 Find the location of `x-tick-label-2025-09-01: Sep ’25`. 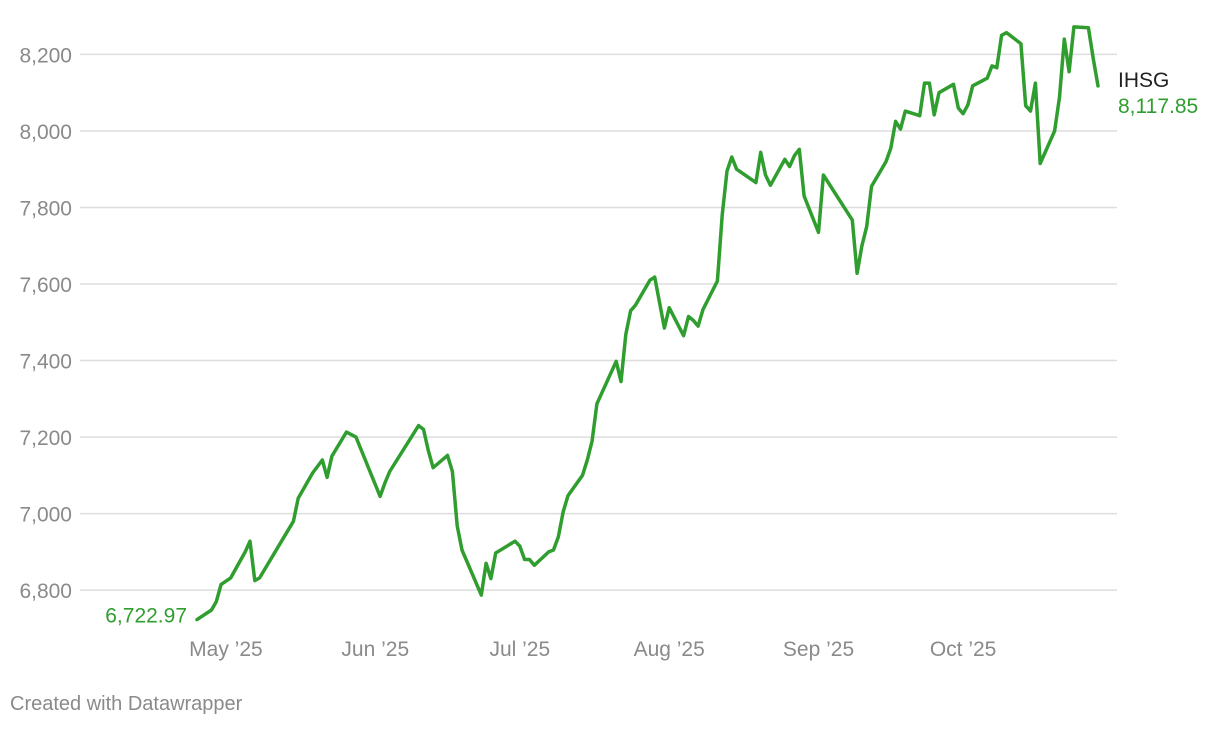

x-tick-label-2025-09-01: Sep ’25 is located at coordinates (818, 649).